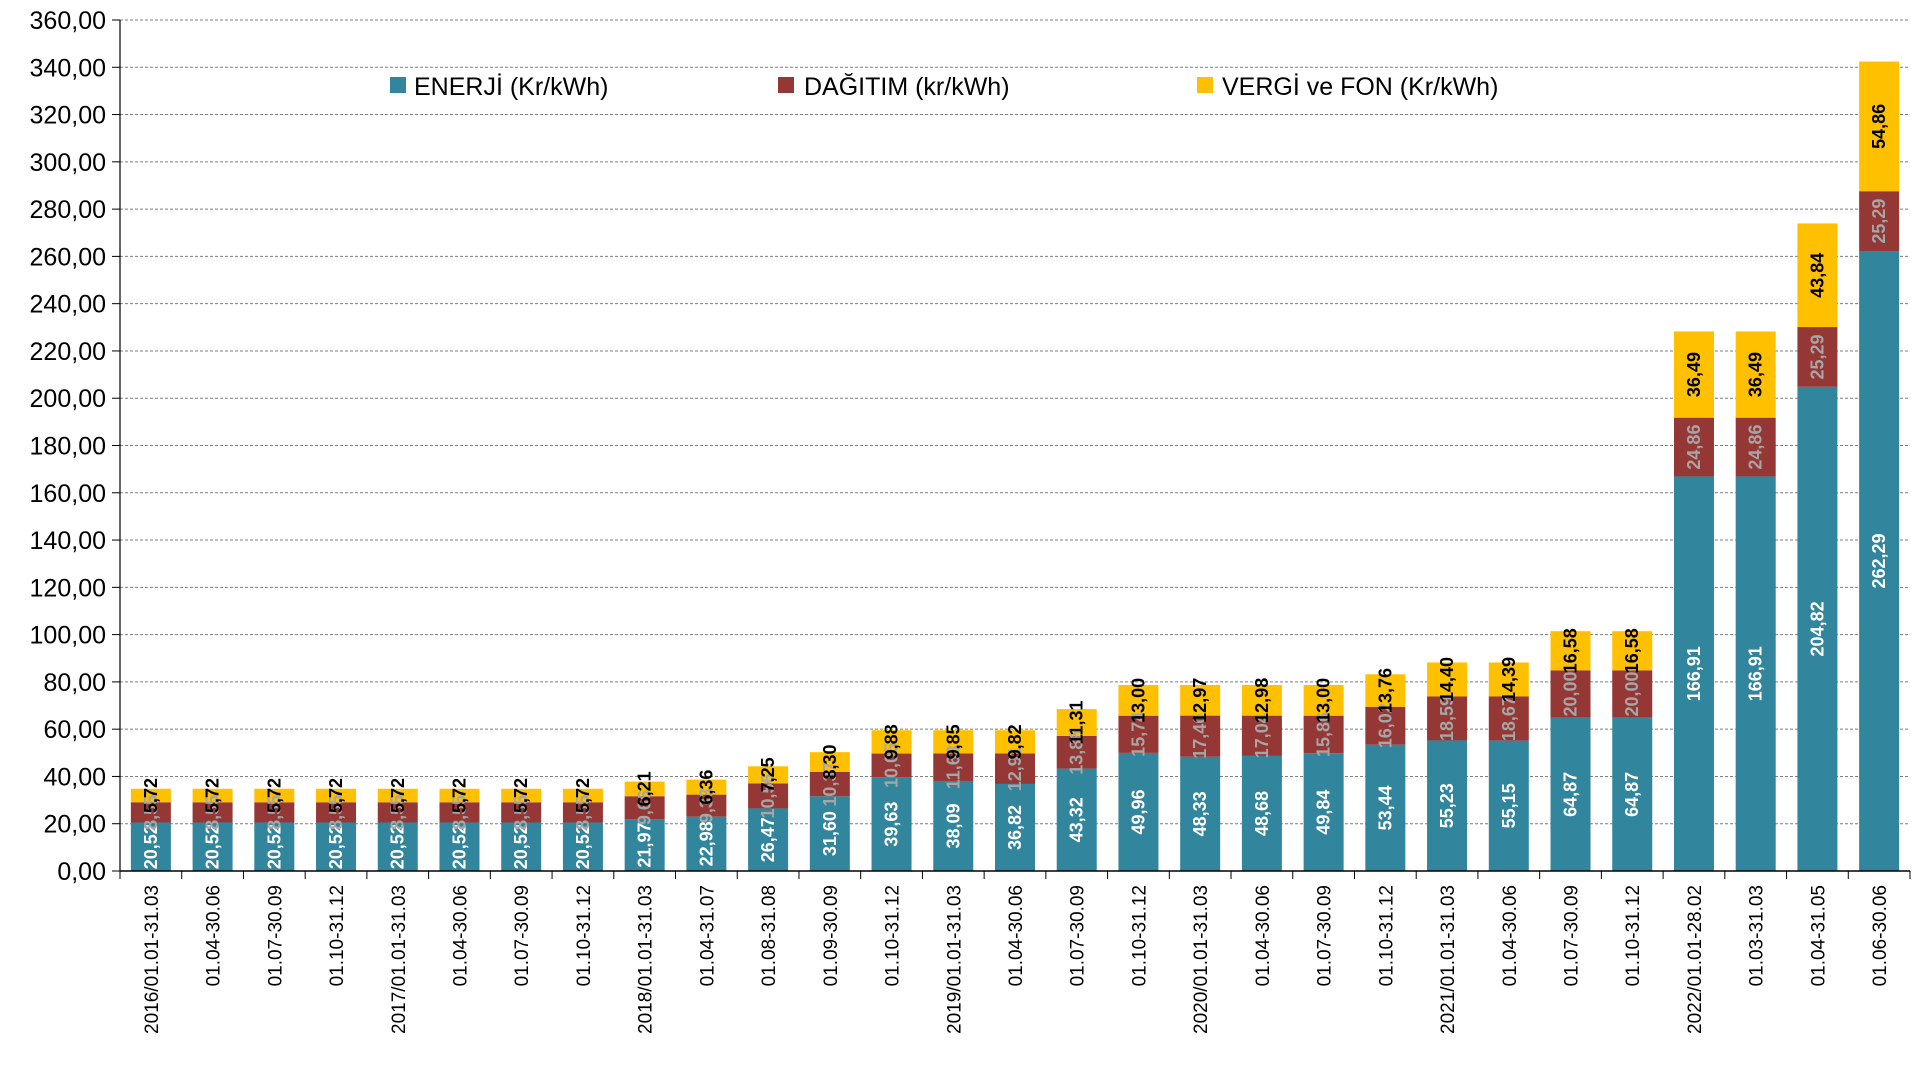 This screenshot has width=1915, height=1077. Describe the element at coordinates (1509, 805) in the screenshot. I see `data-label: 55,15` at that location.